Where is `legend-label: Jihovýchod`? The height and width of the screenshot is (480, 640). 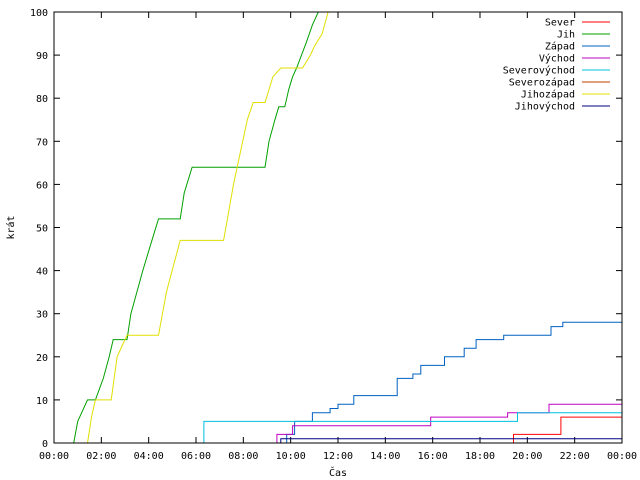 legend-label: Jihovýchod is located at coordinates (545, 107).